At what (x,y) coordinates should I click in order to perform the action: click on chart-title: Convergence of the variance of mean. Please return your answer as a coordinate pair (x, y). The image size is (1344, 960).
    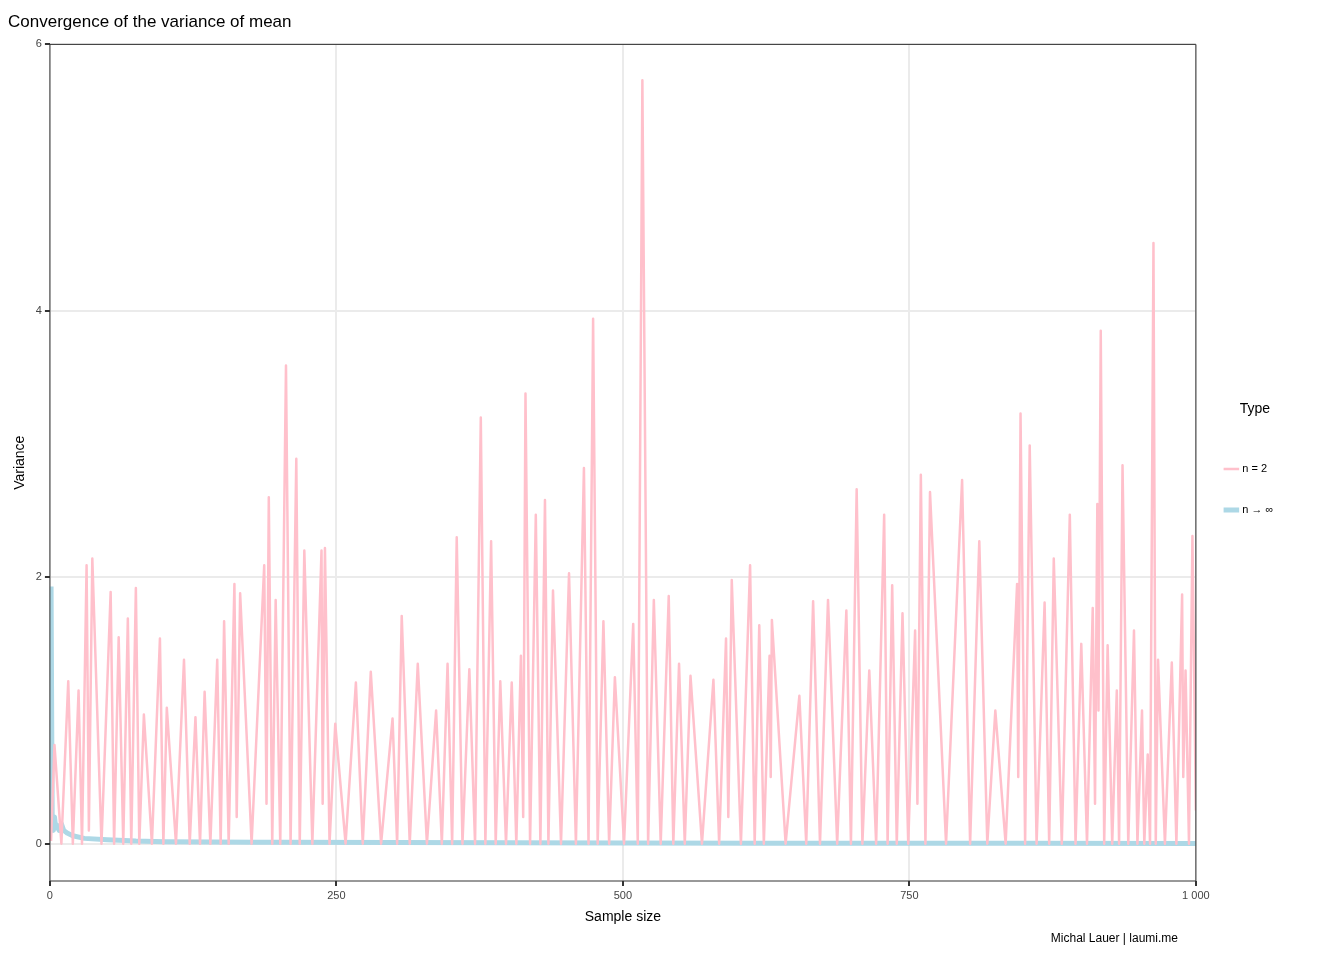
    Looking at the image, I should click on (150, 21).